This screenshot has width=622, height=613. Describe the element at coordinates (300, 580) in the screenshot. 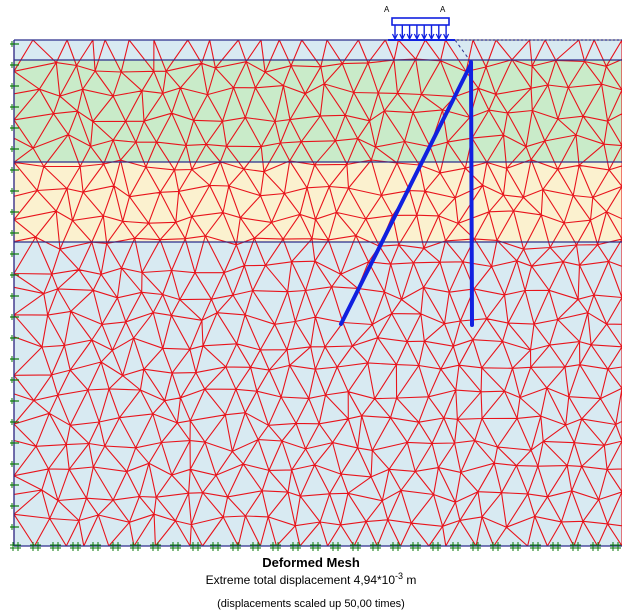

I see `extreme-displacement-text: Extreme total displacement 4,94*10` at that location.